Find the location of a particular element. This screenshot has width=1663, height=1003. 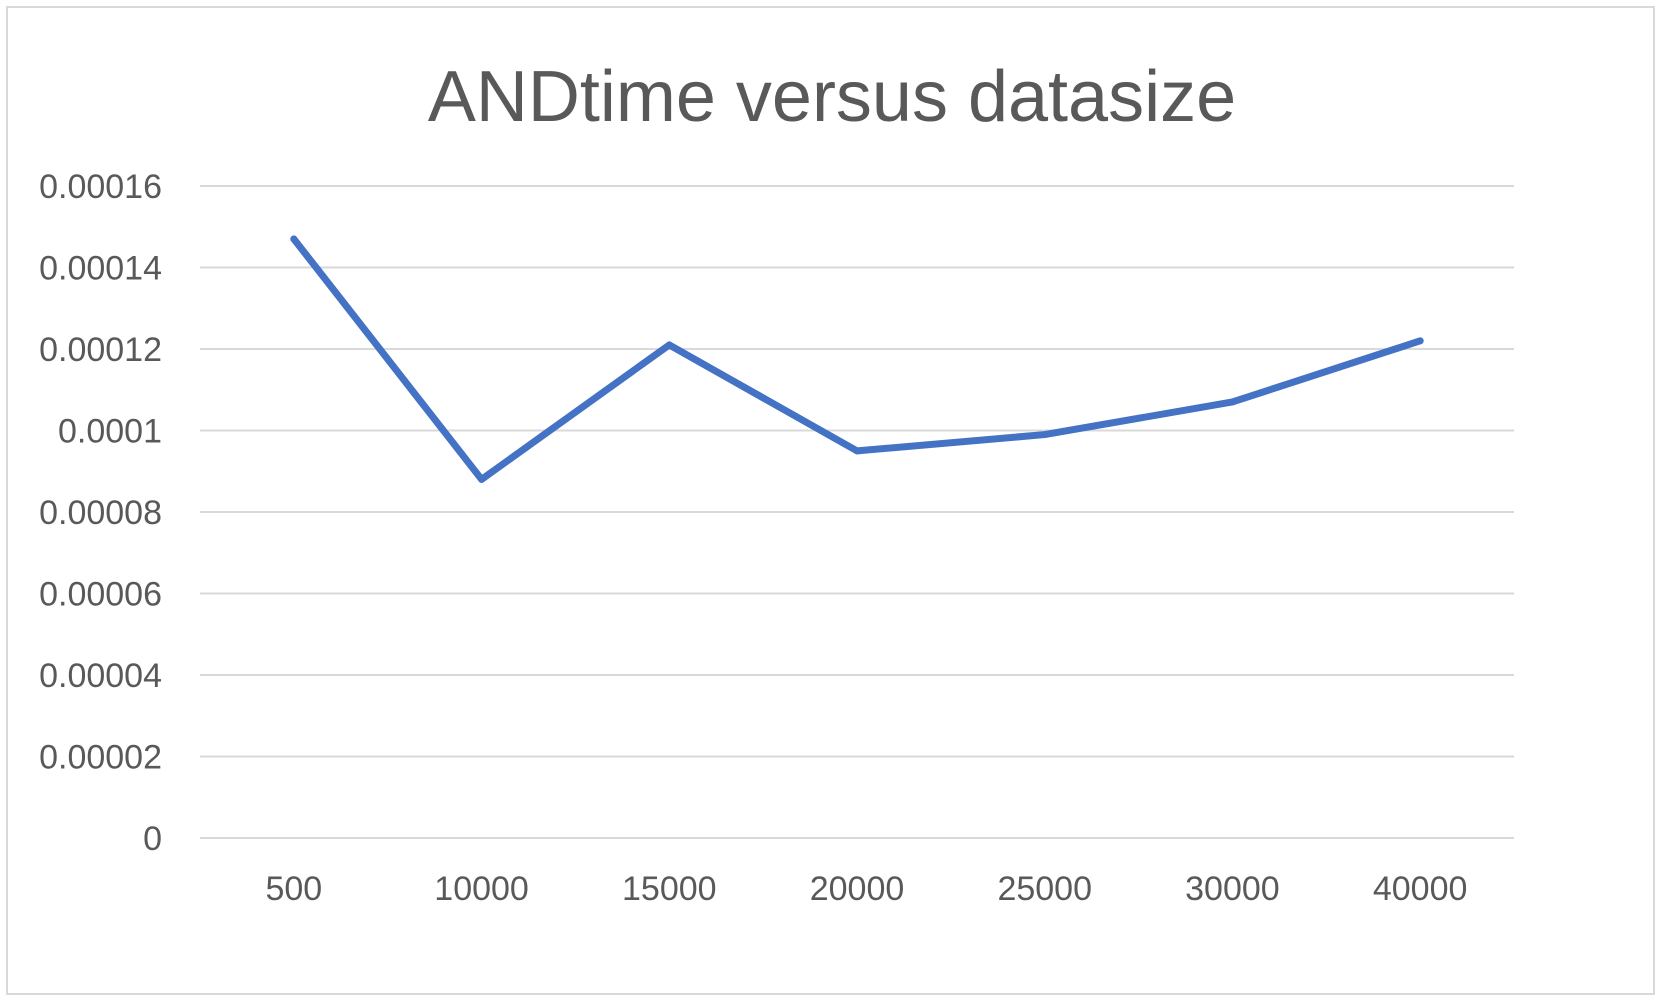

x-tick-label: 25000 is located at coordinates (1044, 889).